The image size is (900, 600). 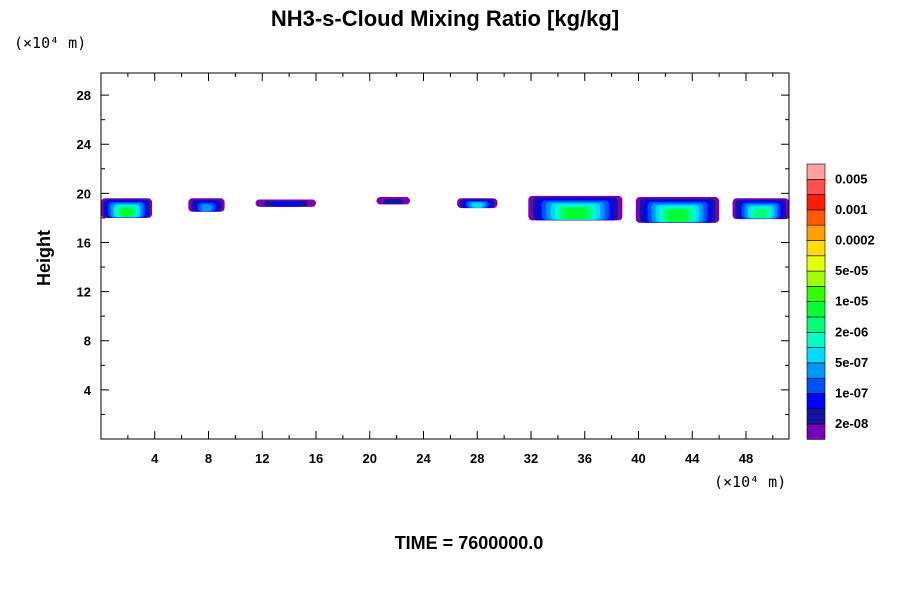 What do you see at coordinates (531, 458) in the screenshot?
I see `x-tick-label: 32` at bounding box center [531, 458].